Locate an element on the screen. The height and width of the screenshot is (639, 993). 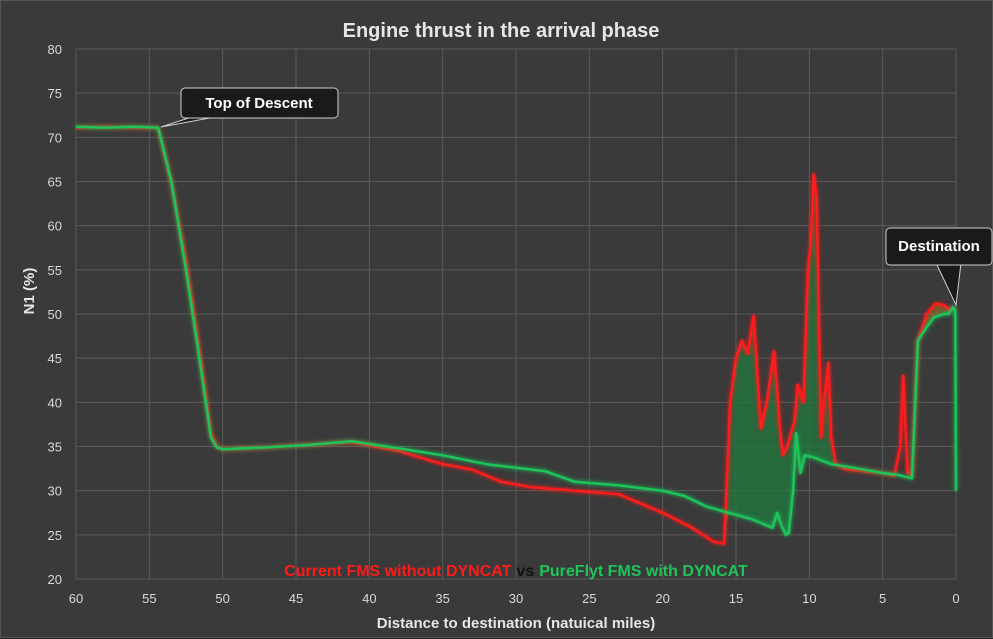
y-tick-label: 75 is located at coordinates (55, 93).